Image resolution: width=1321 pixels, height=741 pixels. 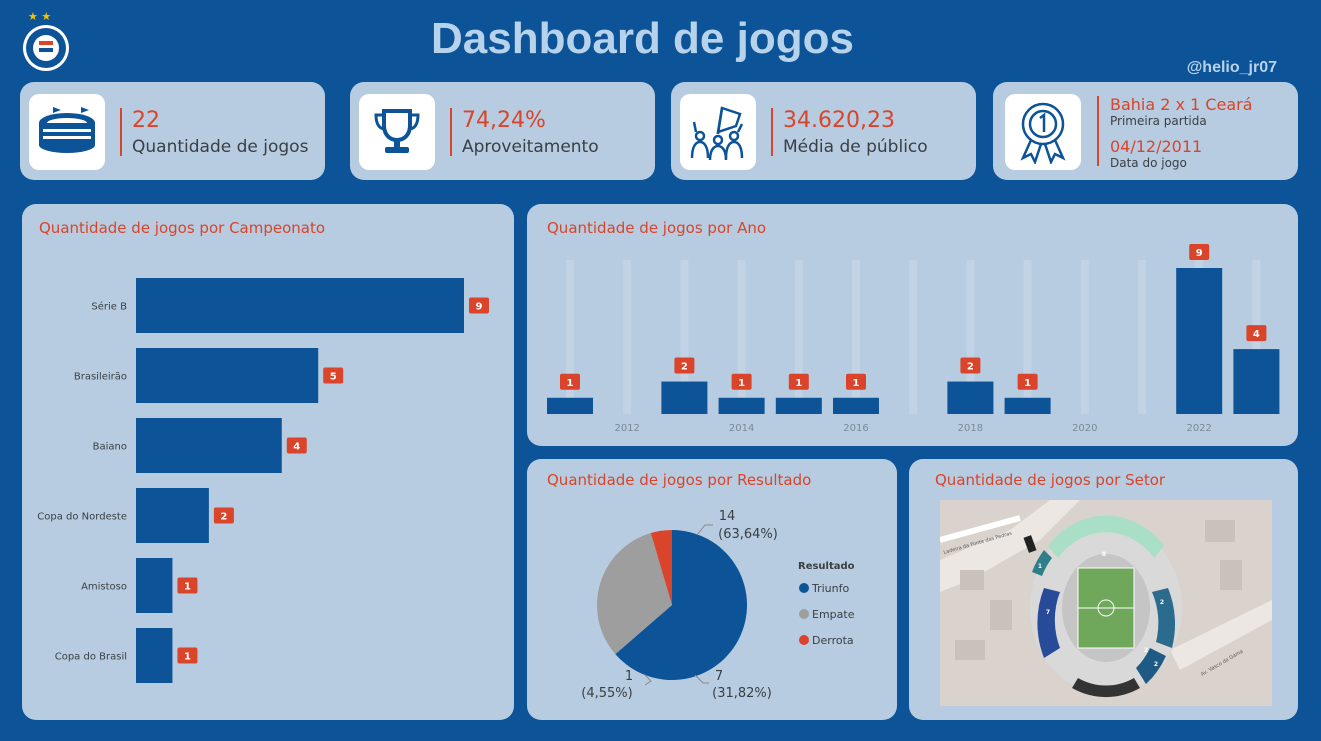 I want to click on x-tick-label: 2016, so click(x=855, y=428).